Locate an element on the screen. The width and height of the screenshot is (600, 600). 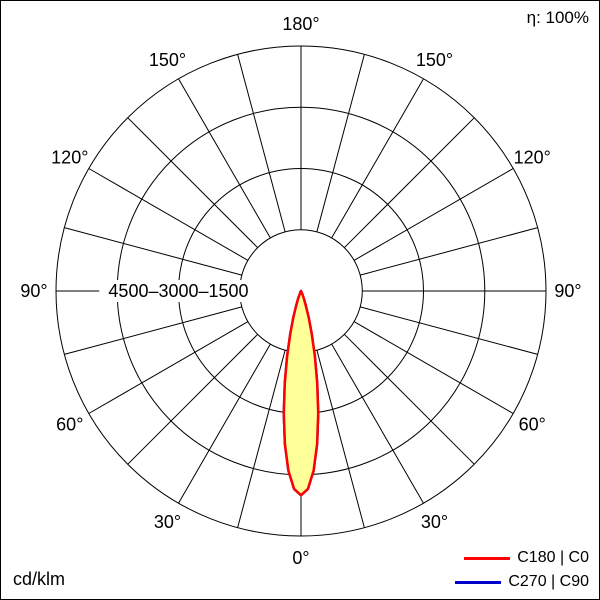
legend-label-c180-c0: C180 | C0 is located at coordinates (553, 557).